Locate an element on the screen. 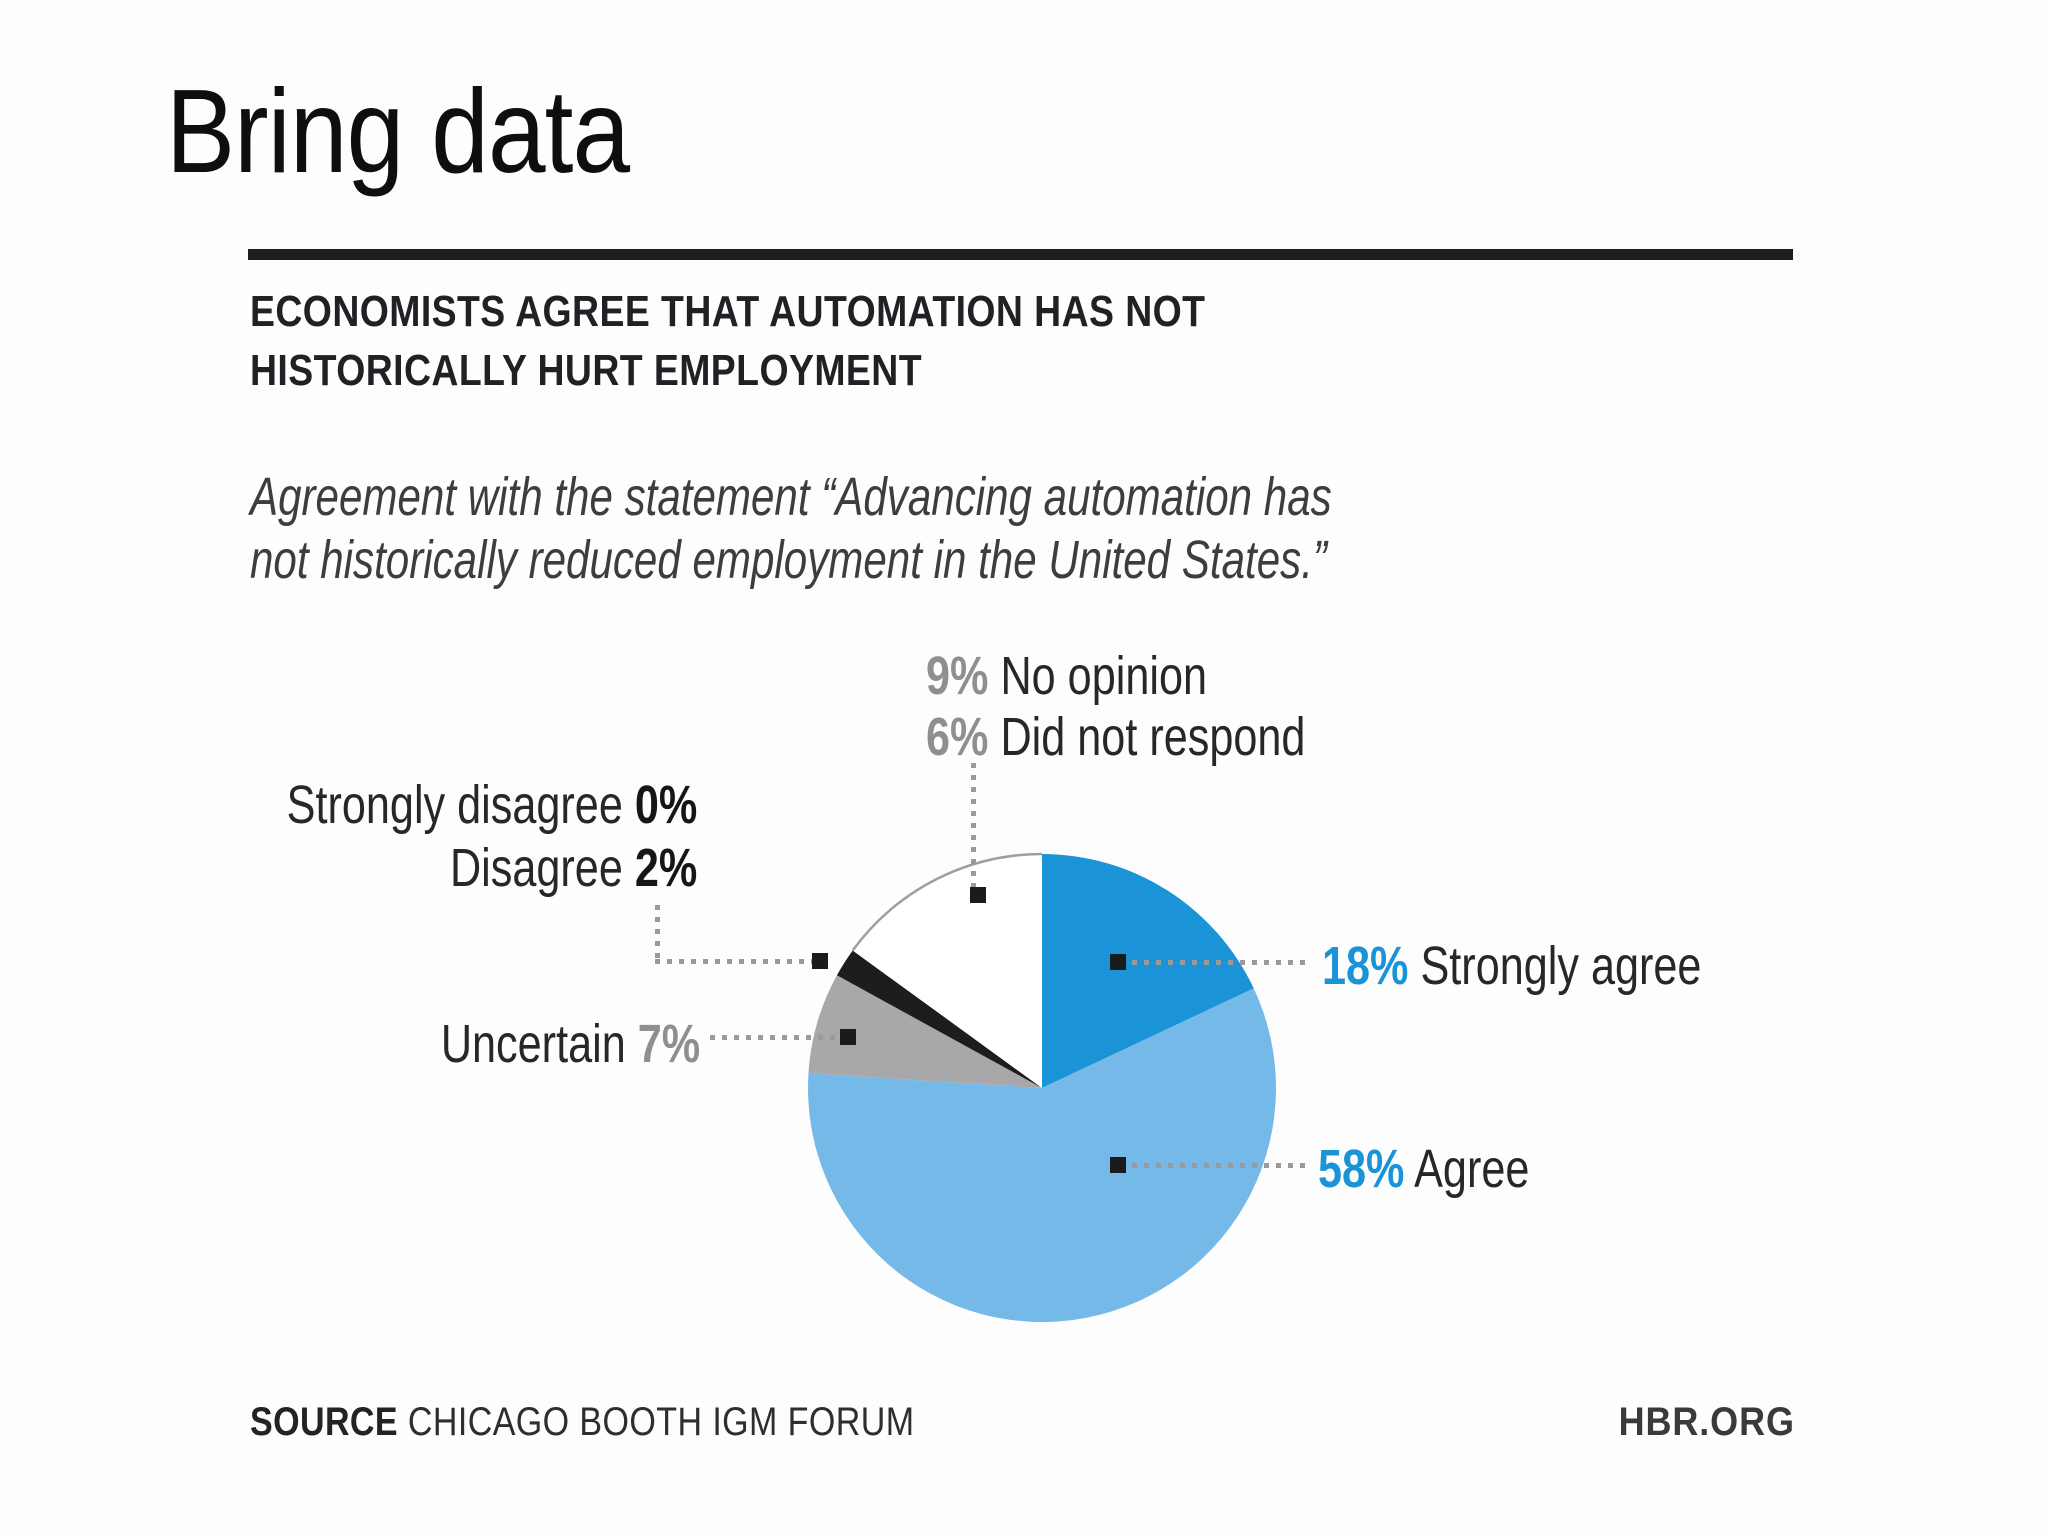 The image size is (2048, 1536). pie-slice-disagree is located at coordinates (939, 1019).